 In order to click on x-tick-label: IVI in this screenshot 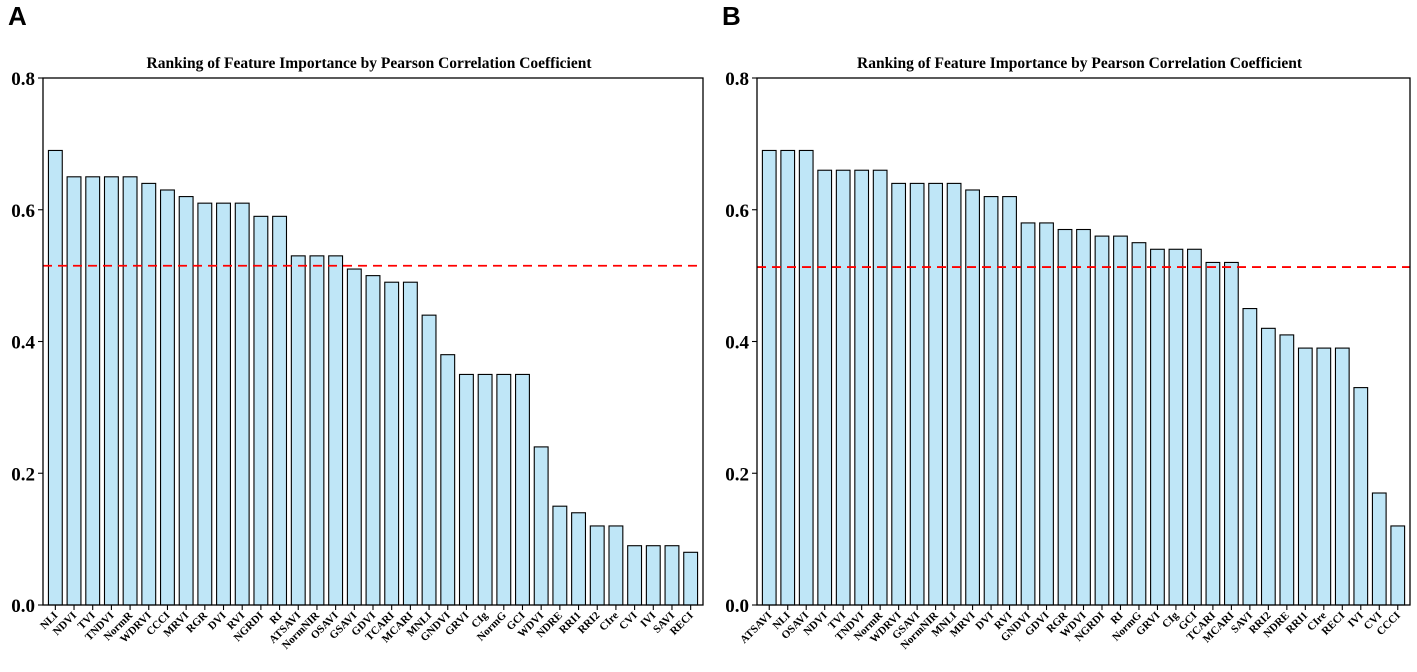, I will do `click(1356, 620)`.